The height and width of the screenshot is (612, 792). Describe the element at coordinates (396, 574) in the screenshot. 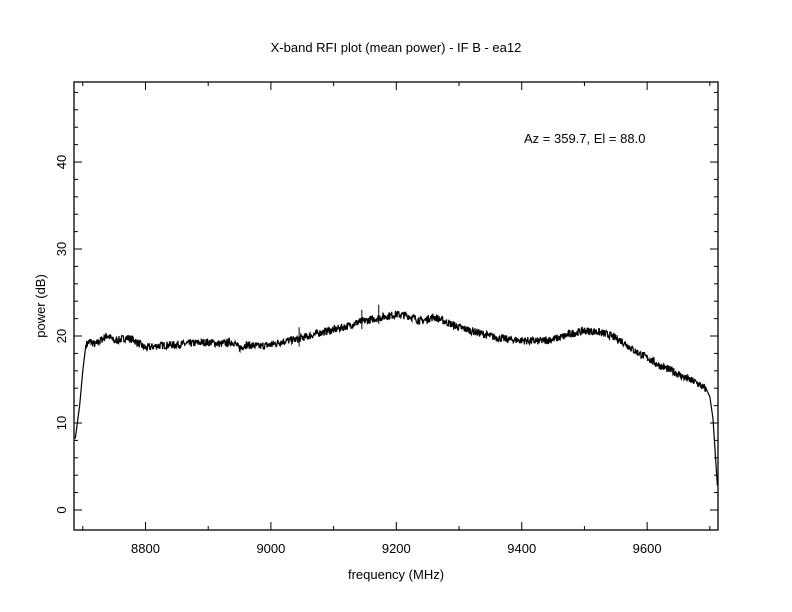

I see `x-axis-label: frequency (MHz)` at that location.